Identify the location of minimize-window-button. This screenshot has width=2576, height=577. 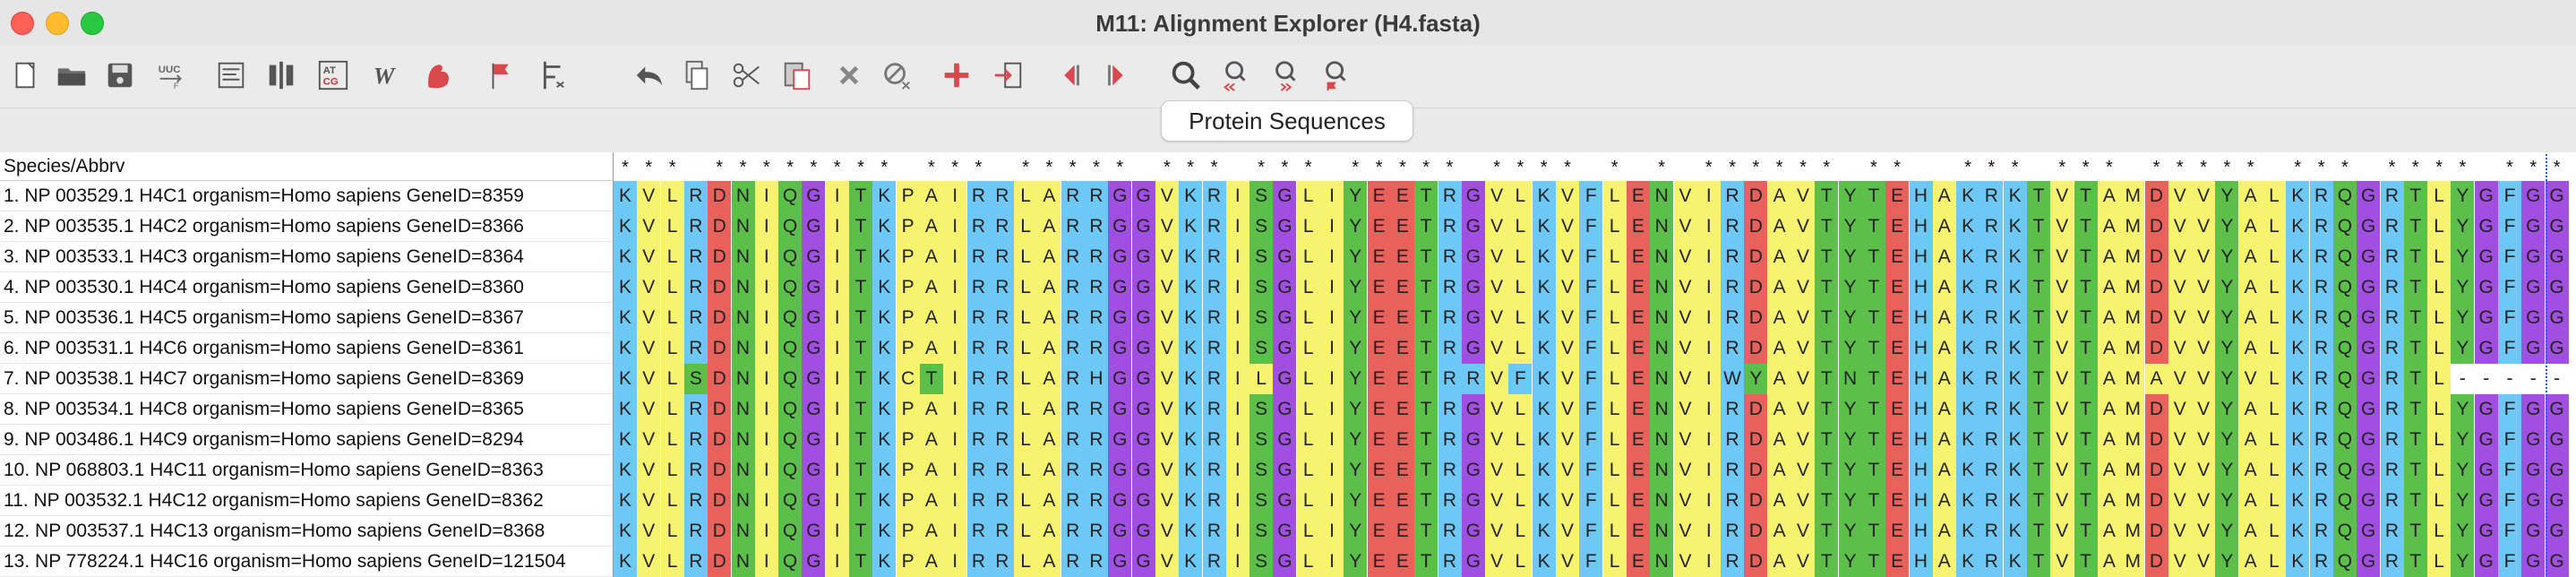
(57, 23).